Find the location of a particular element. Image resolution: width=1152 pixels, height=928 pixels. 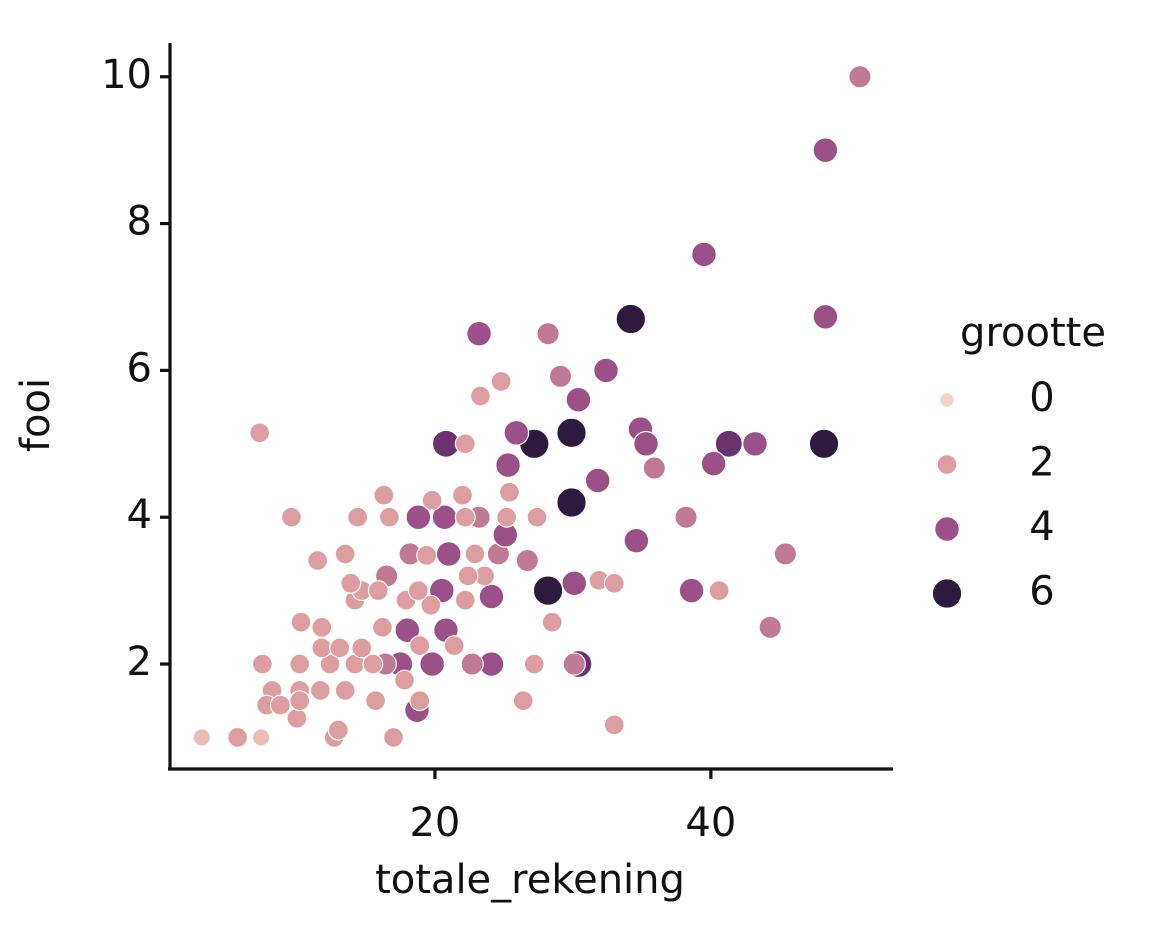

x-tick-label: 20 is located at coordinates (434, 823).